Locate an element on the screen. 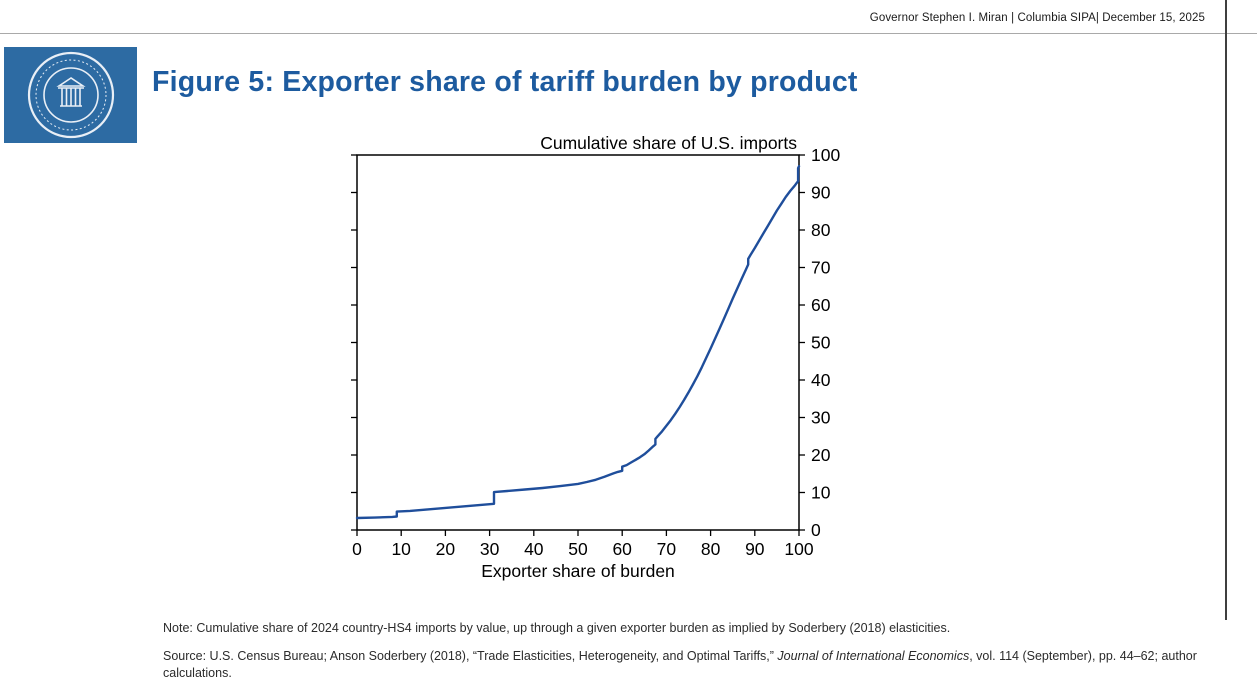 This screenshot has width=1257, height=689. x-tick-label: 50 is located at coordinates (578, 549).